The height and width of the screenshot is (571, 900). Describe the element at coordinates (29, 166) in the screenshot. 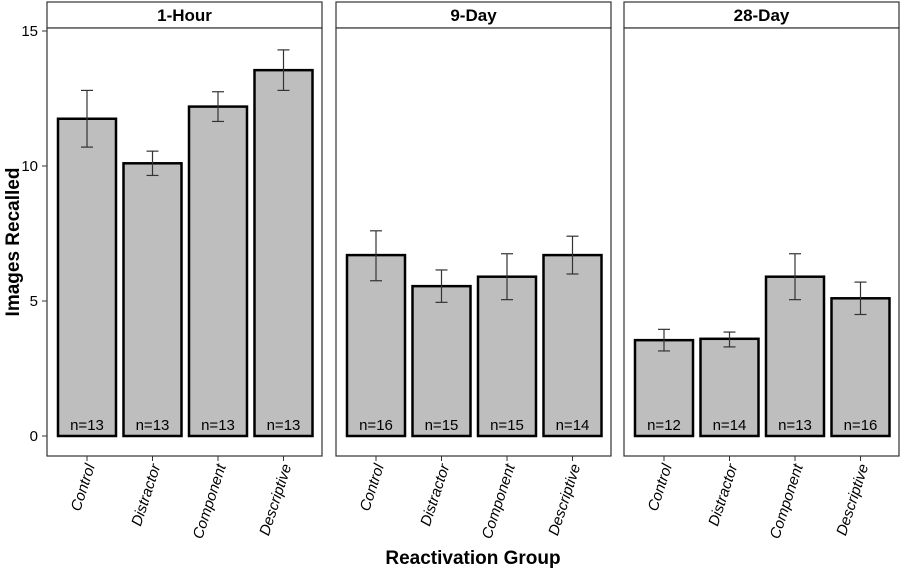

I see `y-tick-label: 10` at that location.